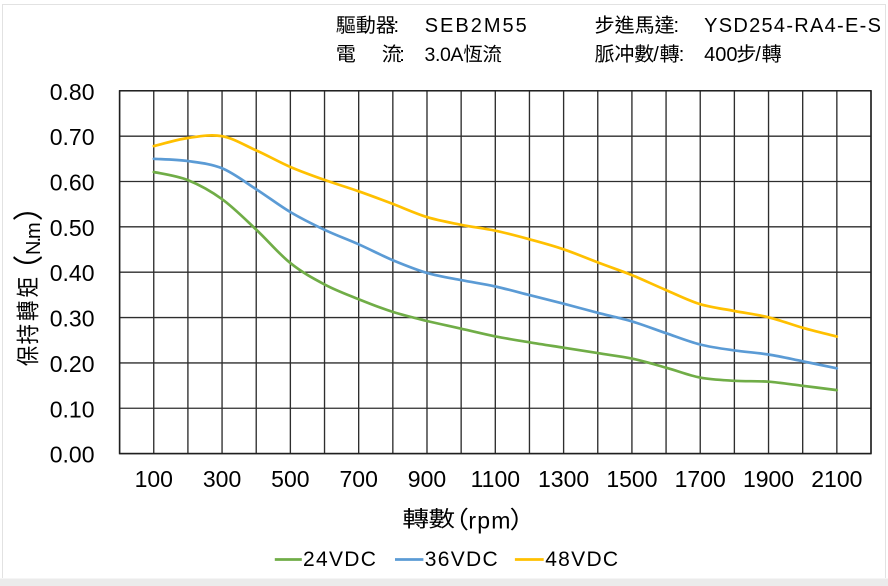 The height and width of the screenshot is (586, 888). Describe the element at coordinates (358, 479) in the screenshot. I see `svg-text: 700` at that location.